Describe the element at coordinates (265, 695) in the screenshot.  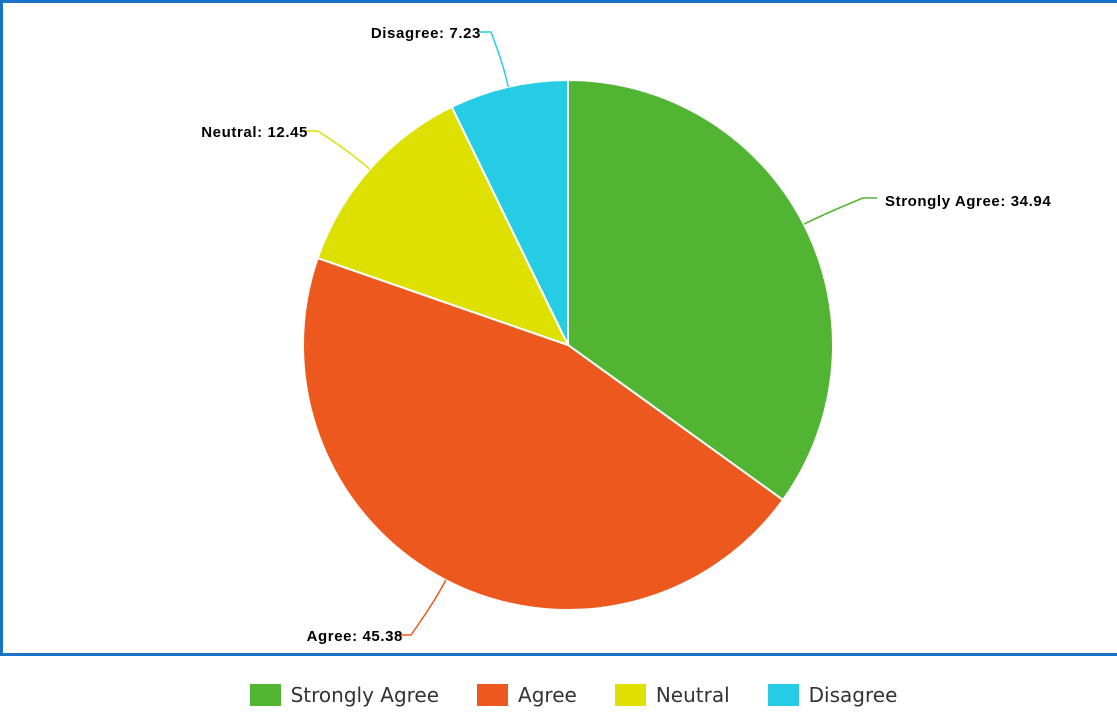
I see `legend-swatch-strongly-agree` at that location.